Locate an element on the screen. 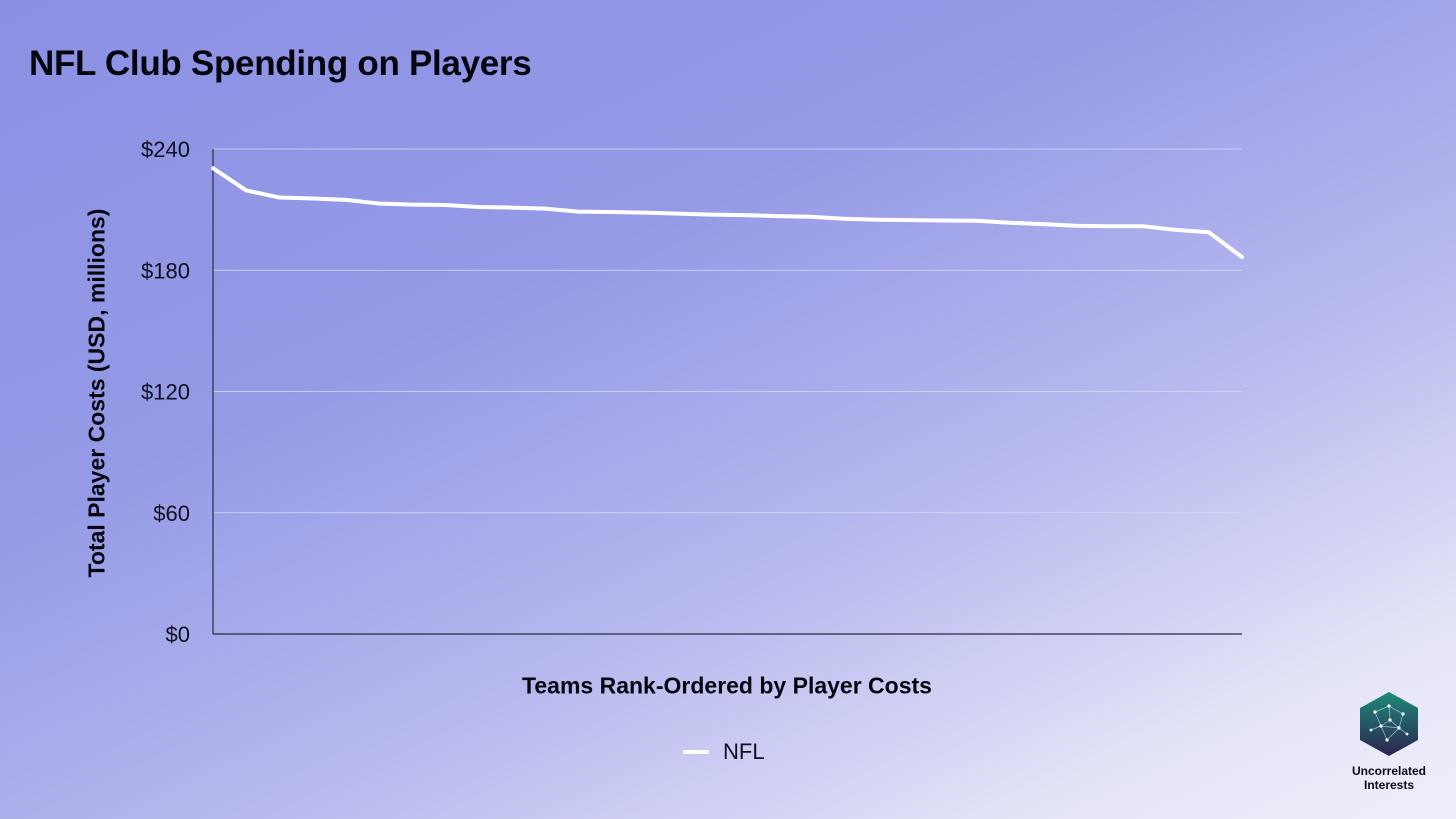 The image size is (1456, 819). y-tick-label: $120 is located at coordinates (165, 392).